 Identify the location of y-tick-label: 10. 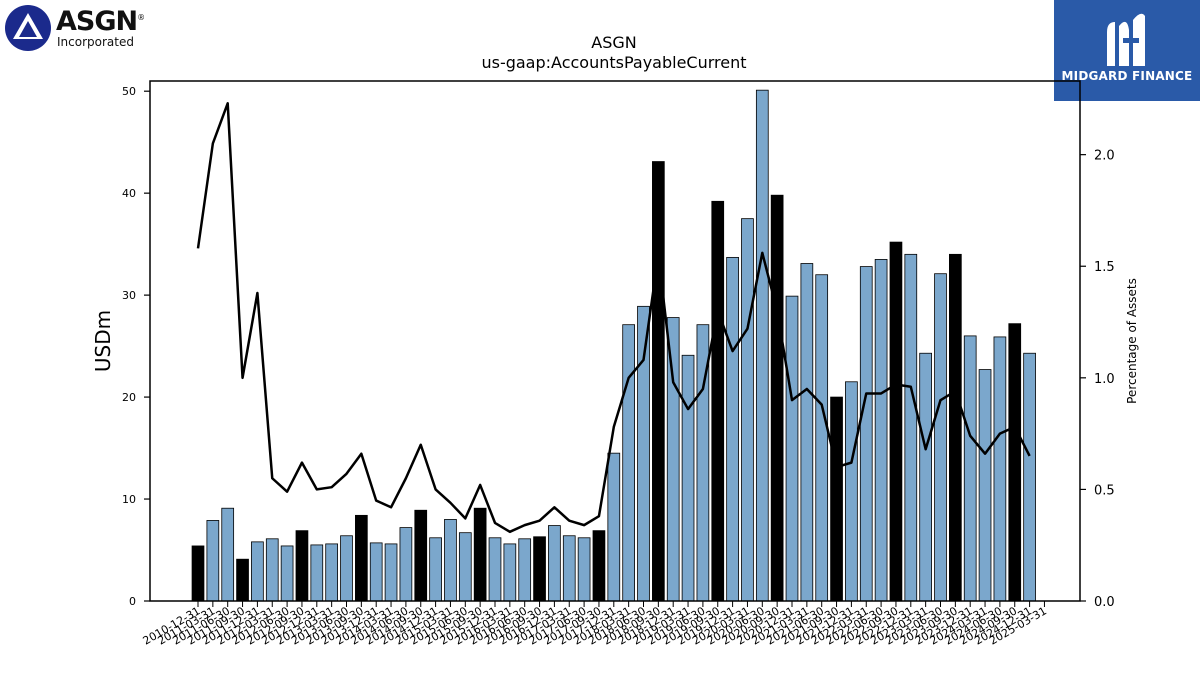
(129, 499).